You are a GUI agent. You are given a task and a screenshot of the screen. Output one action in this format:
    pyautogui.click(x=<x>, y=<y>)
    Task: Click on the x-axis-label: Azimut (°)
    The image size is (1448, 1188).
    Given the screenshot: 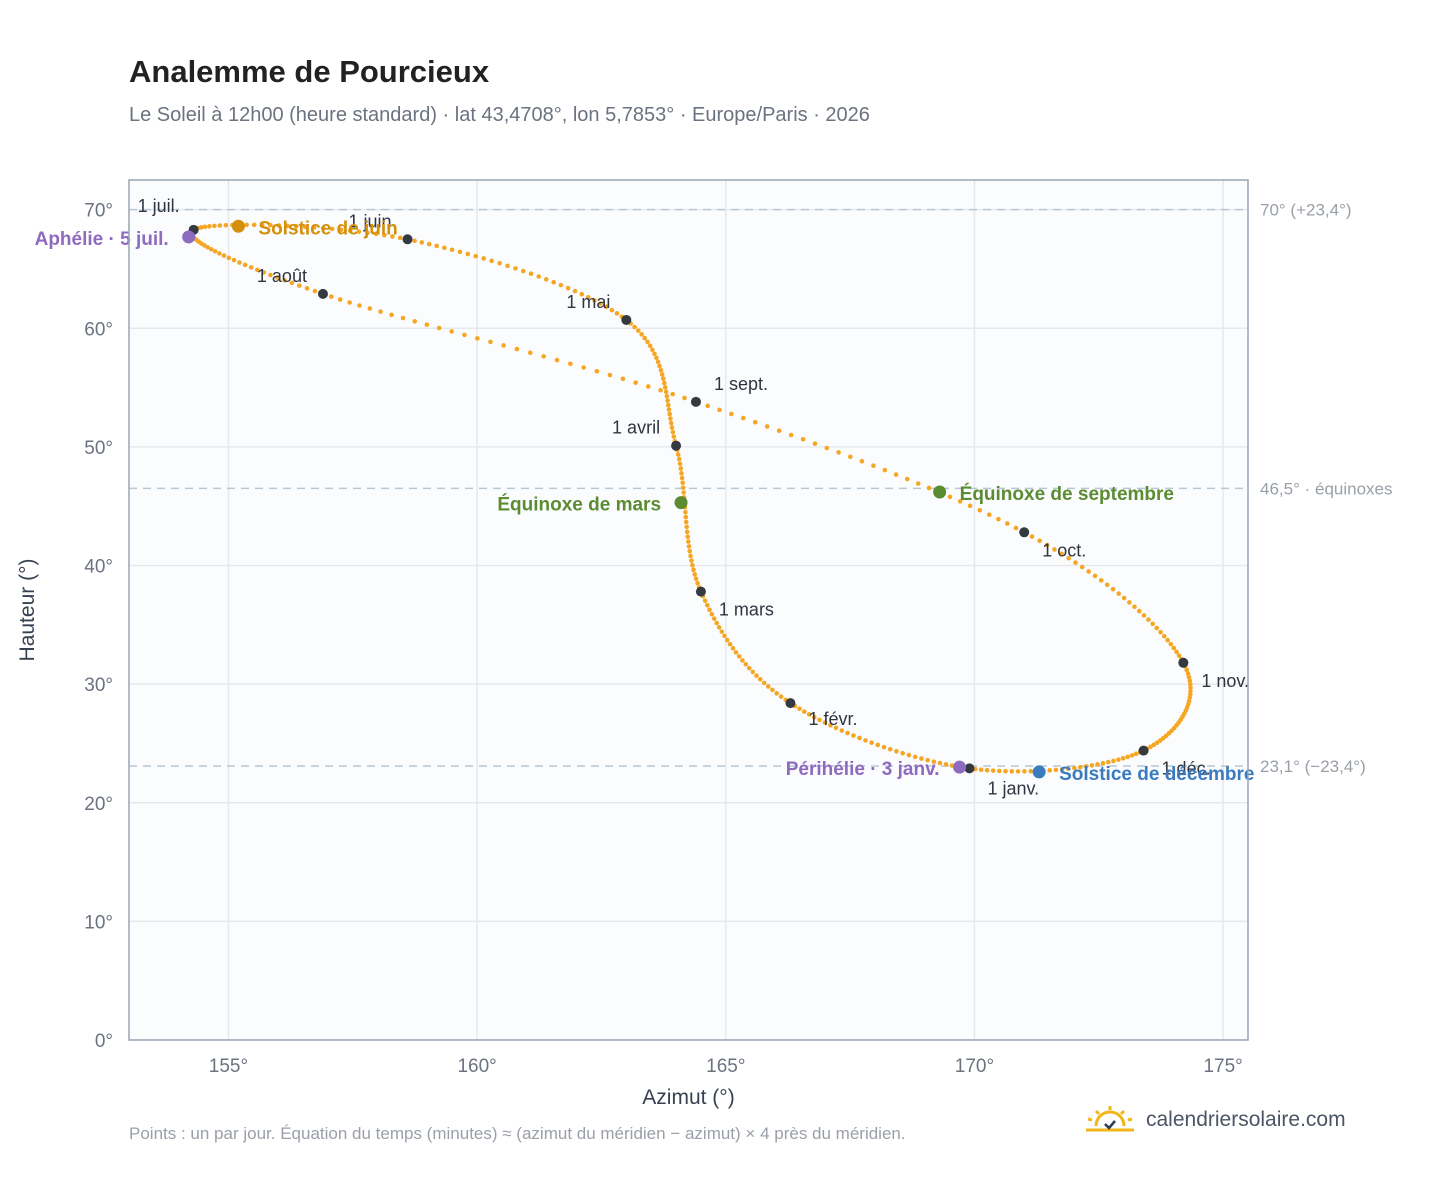 What is the action you would take?
    pyautogui.click(x=688, y=1097)
    